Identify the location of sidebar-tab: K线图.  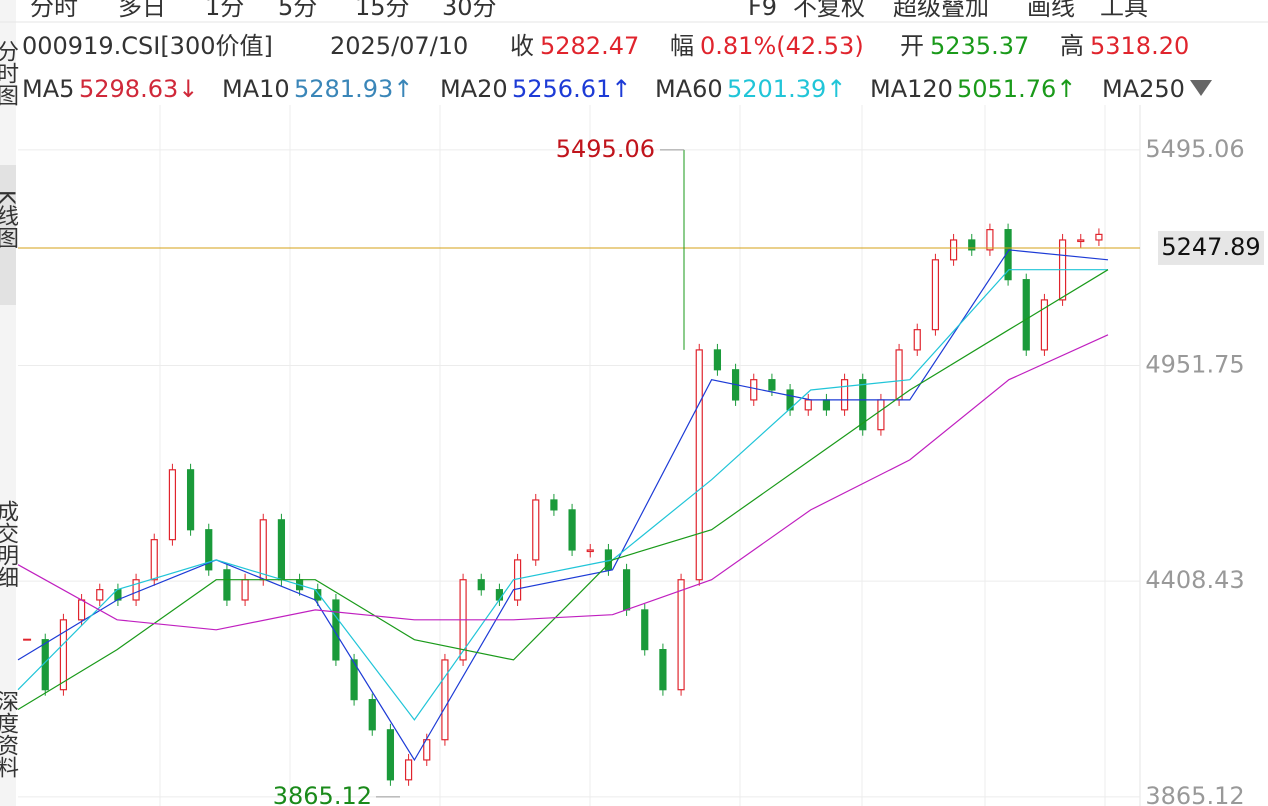
(9, 219).